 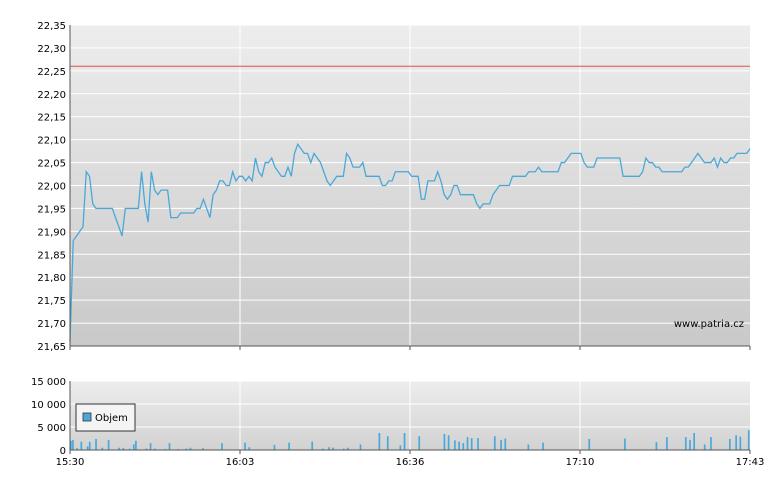 I want to click on x-axis-labels: 15:30 16:03 16:36 17:10 17:43, so click(x=410, y=462).